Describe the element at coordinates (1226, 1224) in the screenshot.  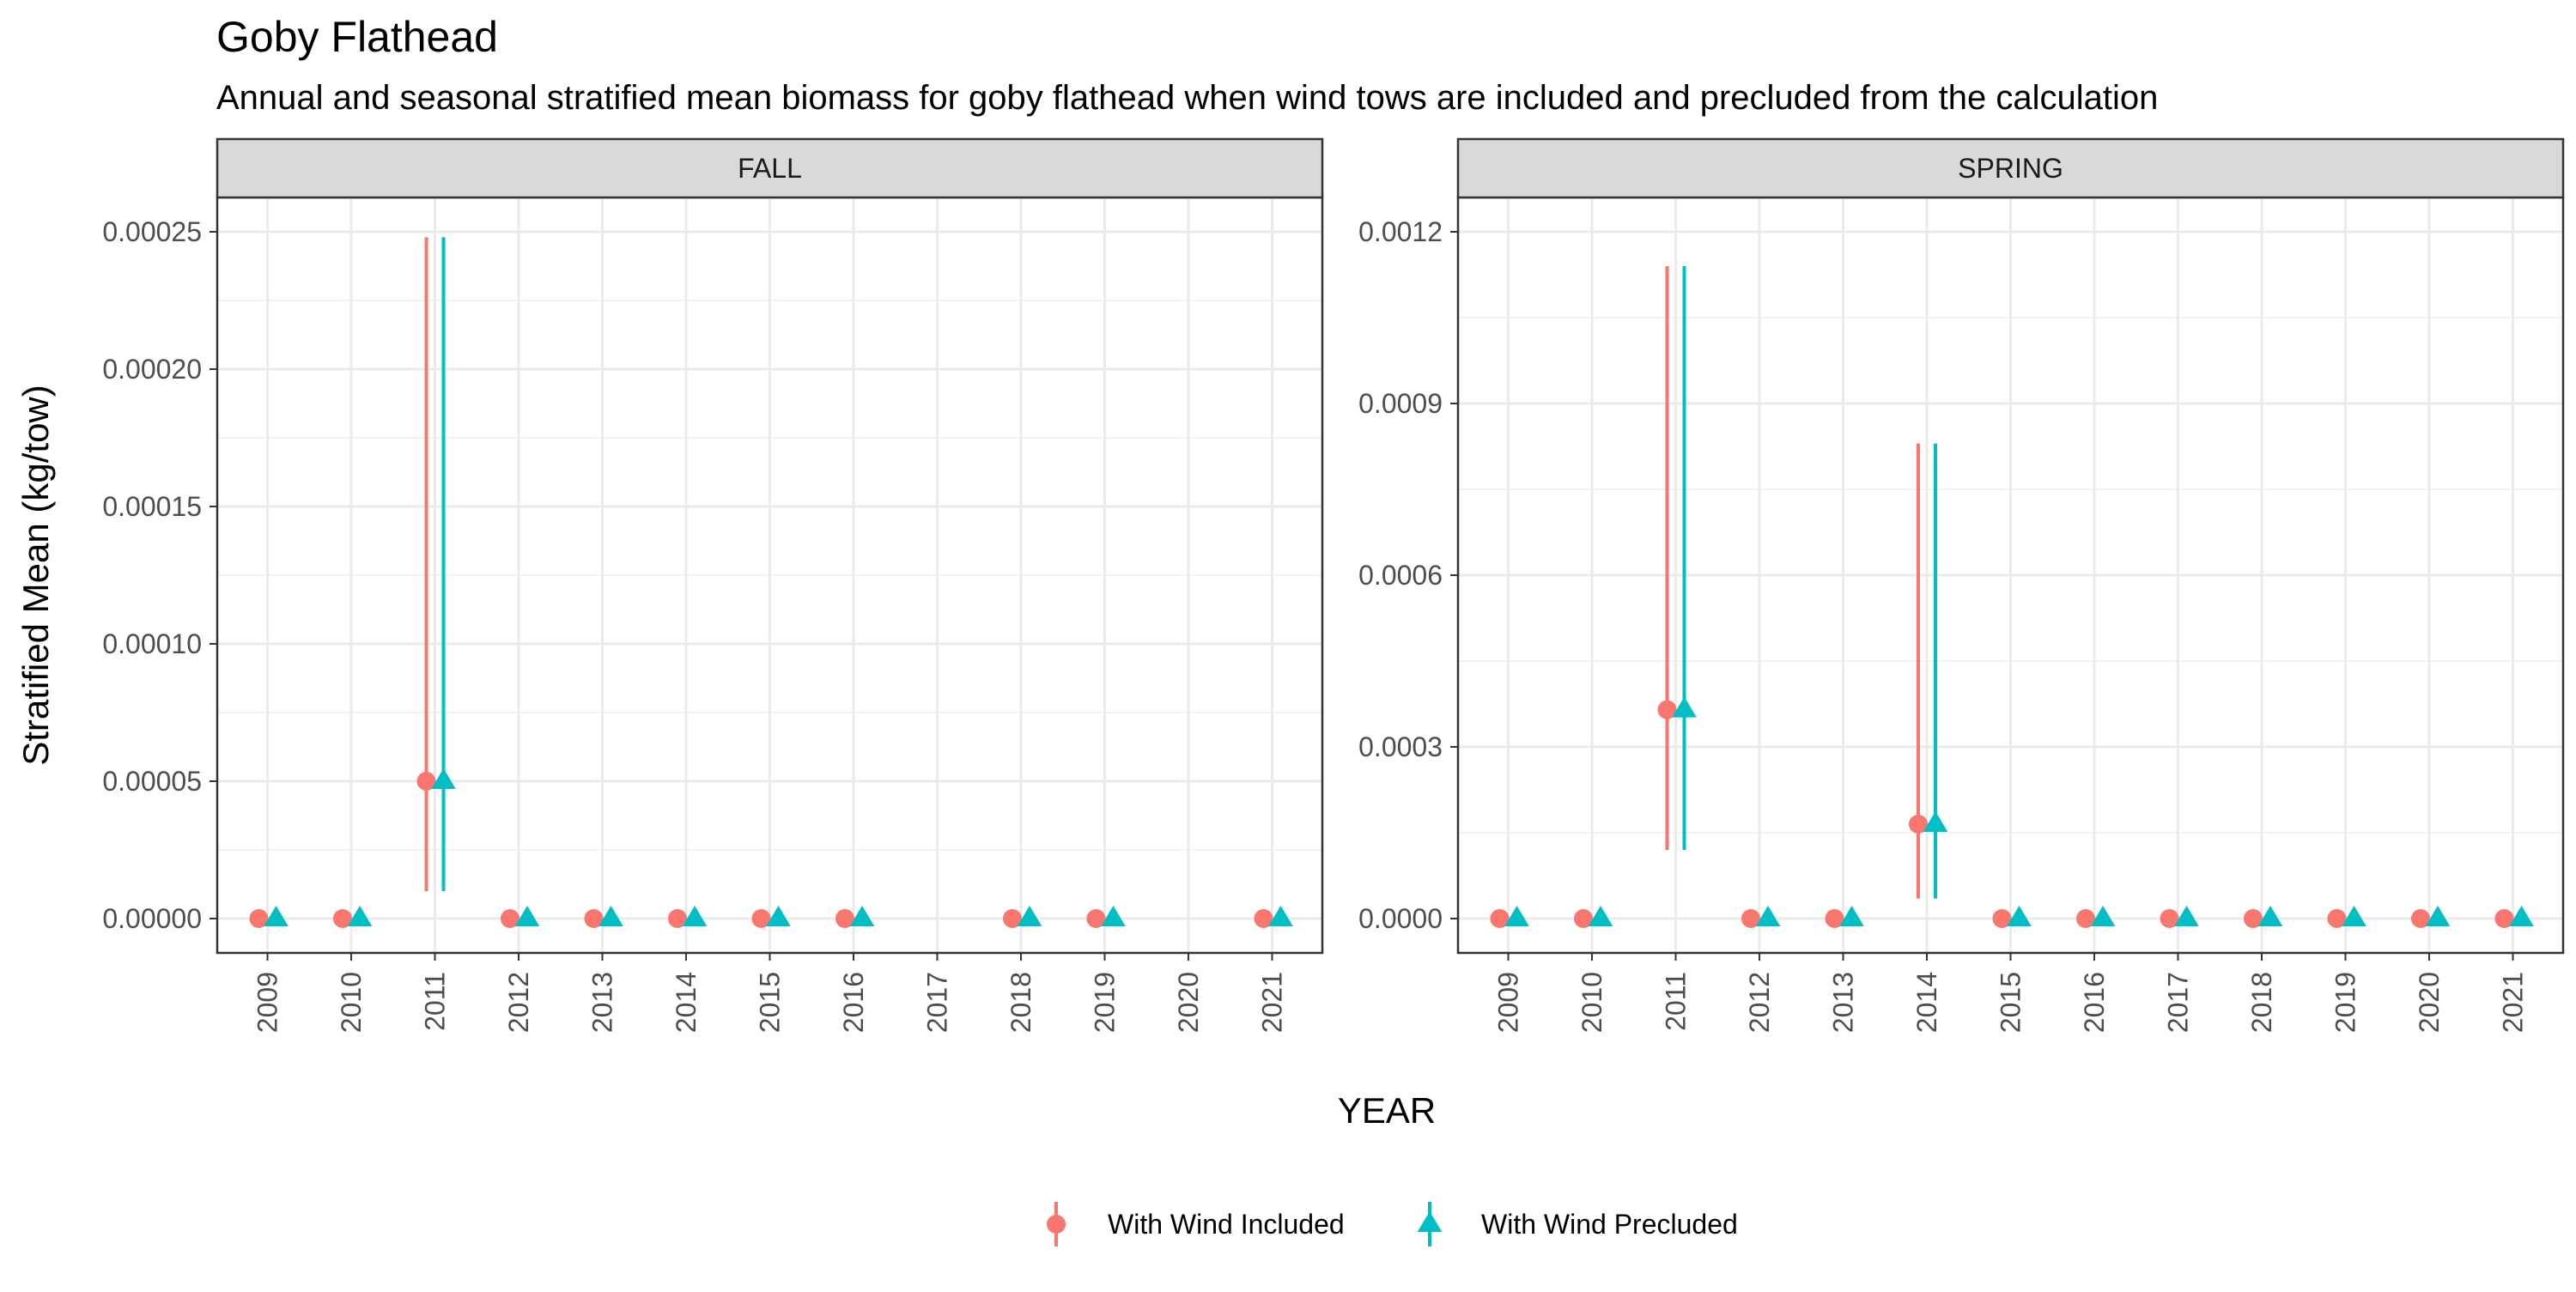
I see `legend-label-included: With Wind Included` at that location.